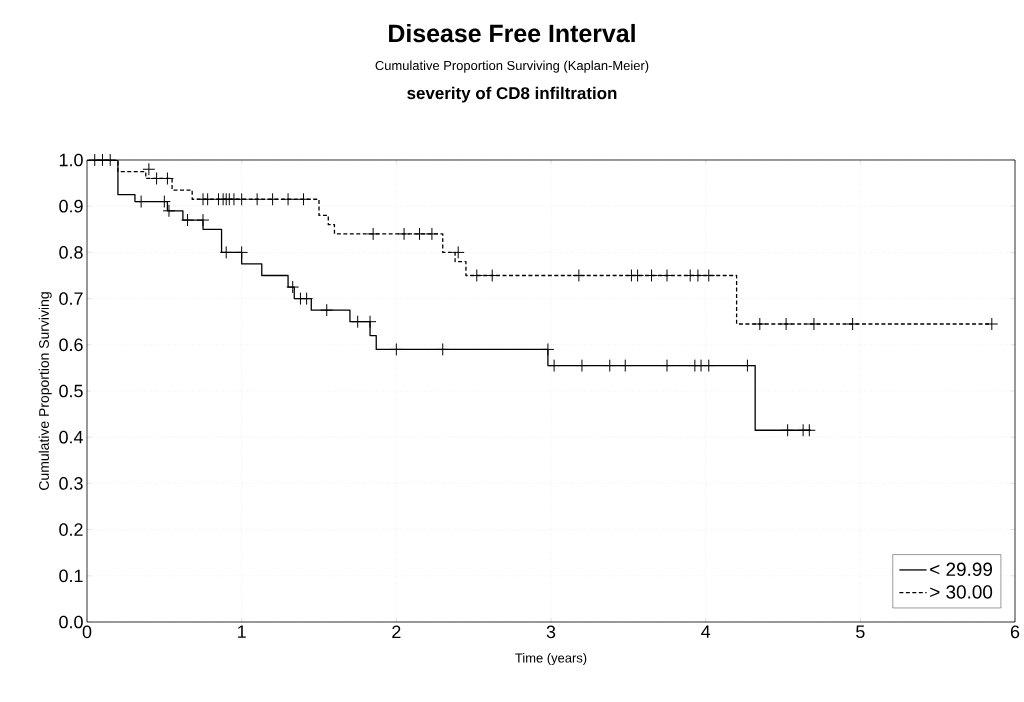 This screenshot has height=702, width=1024. What do you see at coordinates (551, 632) in the screenshot?
I see `x-tick-label: 3` at bounding box center [551, 632].